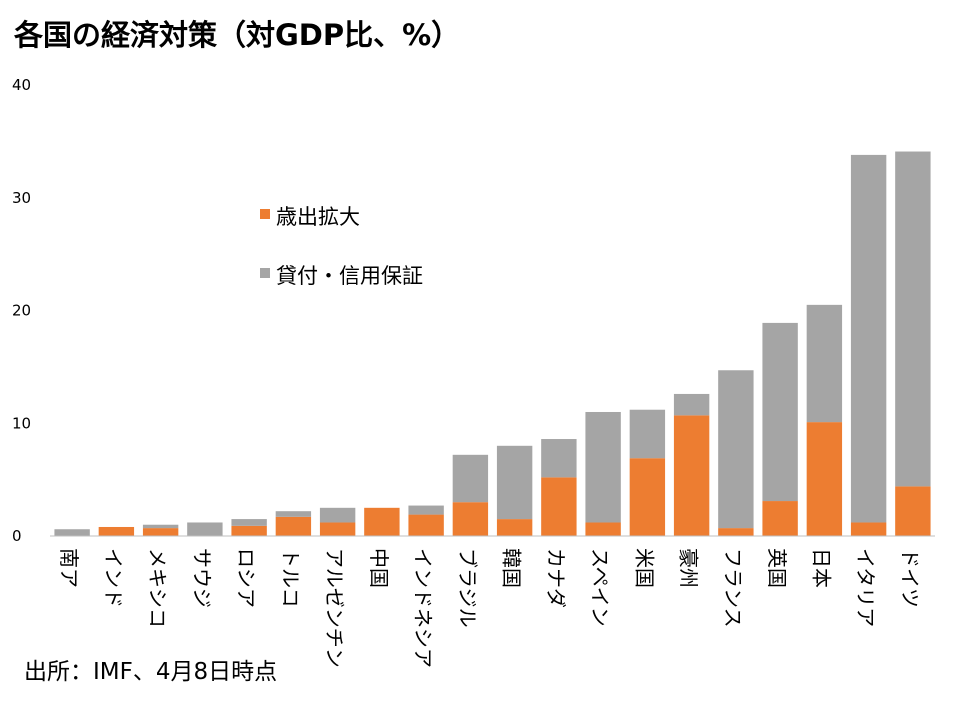 This screenshot has width=960, height=708. I want to click on x-tick-label: 中国, so click(379, 568).